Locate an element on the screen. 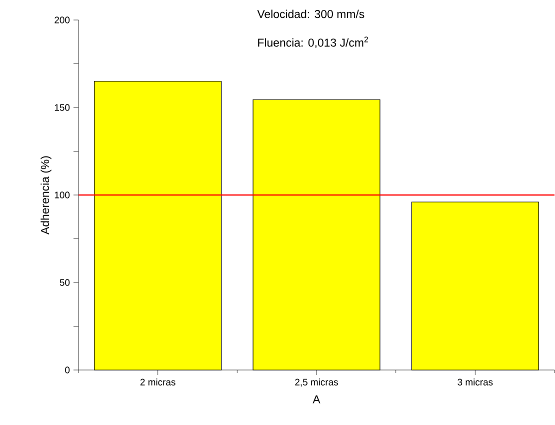  y-tick-label: 150 is located at coordinates (62, 107).